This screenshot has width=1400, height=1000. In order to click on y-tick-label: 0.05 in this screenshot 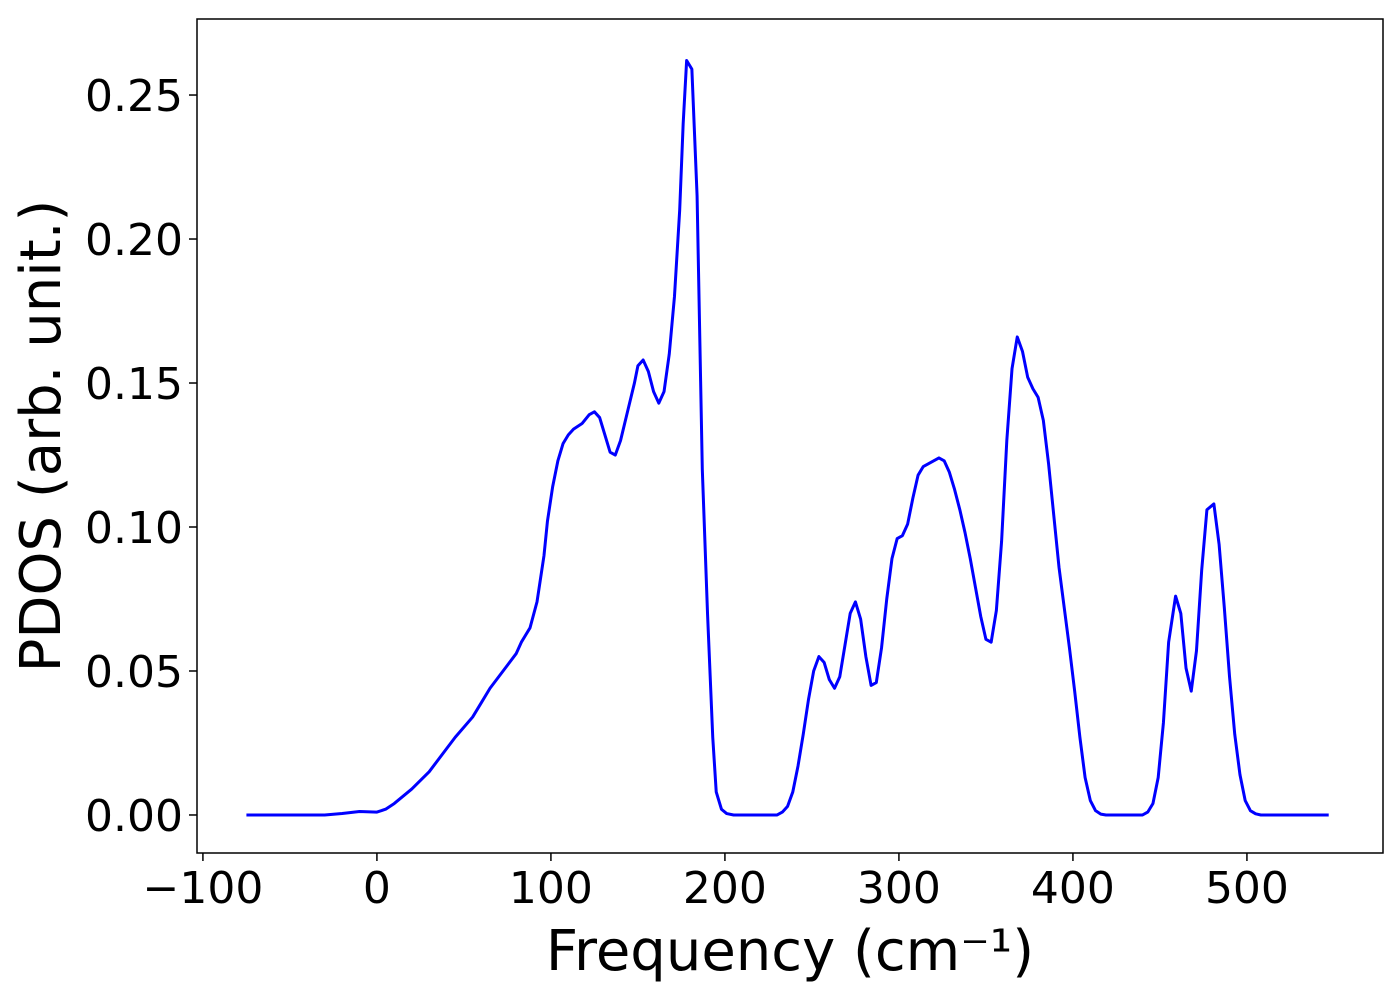, I will do `click(134, 672)`.